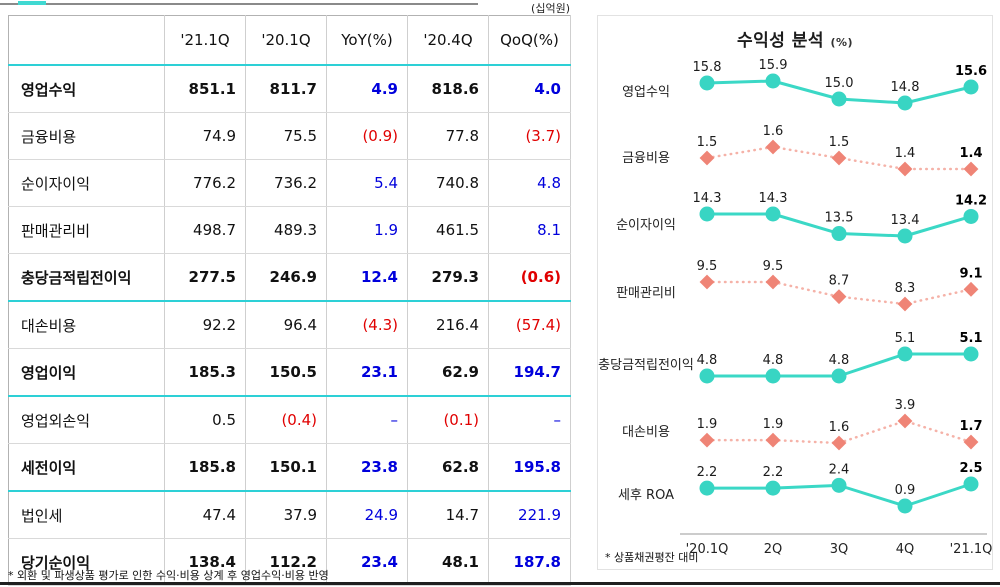  Describe the element at coordinates (773, 266) in the screenshot. I see `value-label: 9.5` at that location.